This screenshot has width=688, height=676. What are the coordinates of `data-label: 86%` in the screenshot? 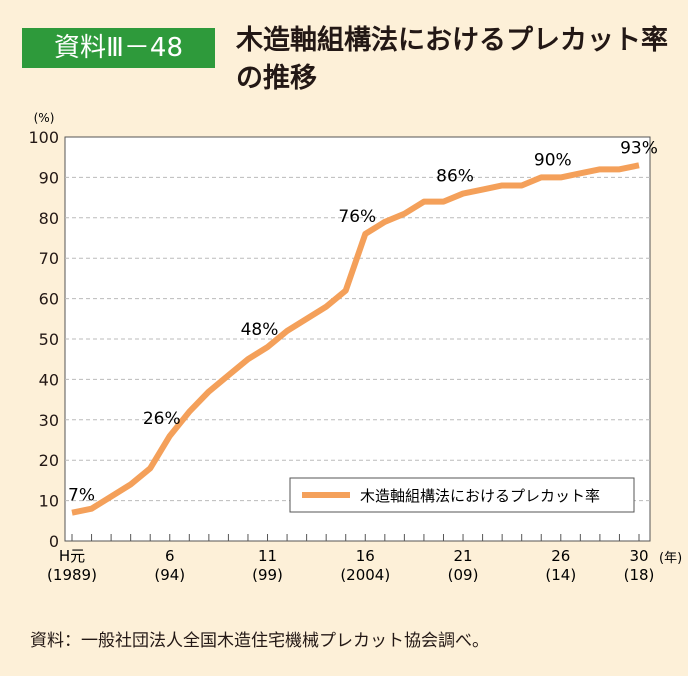 It's located at (455, 177).